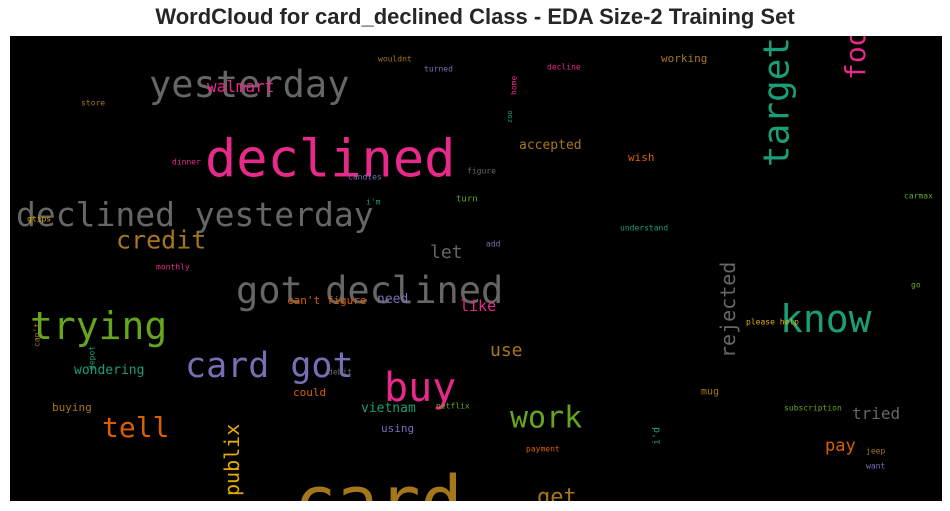 Image resolution: width=950 pixels, height=511 pixels. Describe the element at coordinates (378, 481) in the screenshot. I see `word-card: card` at that location.